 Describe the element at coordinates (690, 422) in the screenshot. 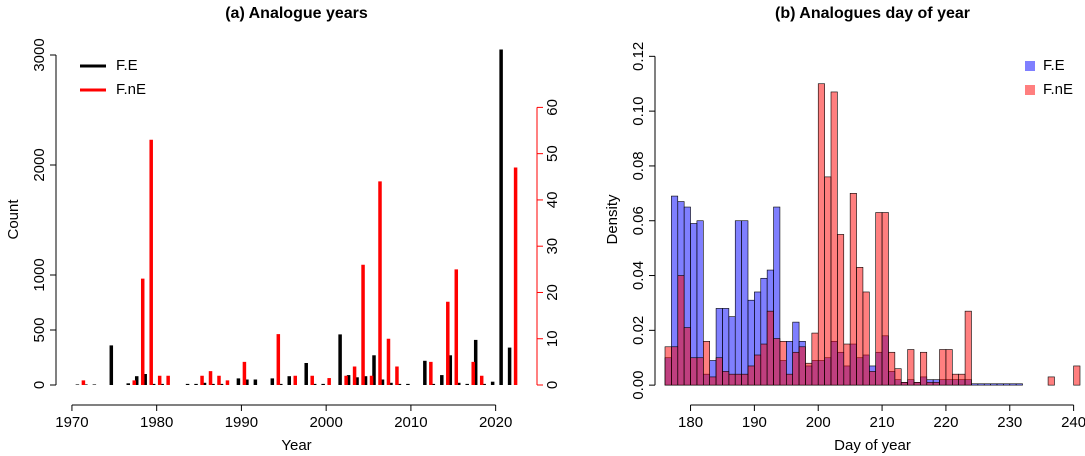

I see `x-tick-label: 180` at that location.